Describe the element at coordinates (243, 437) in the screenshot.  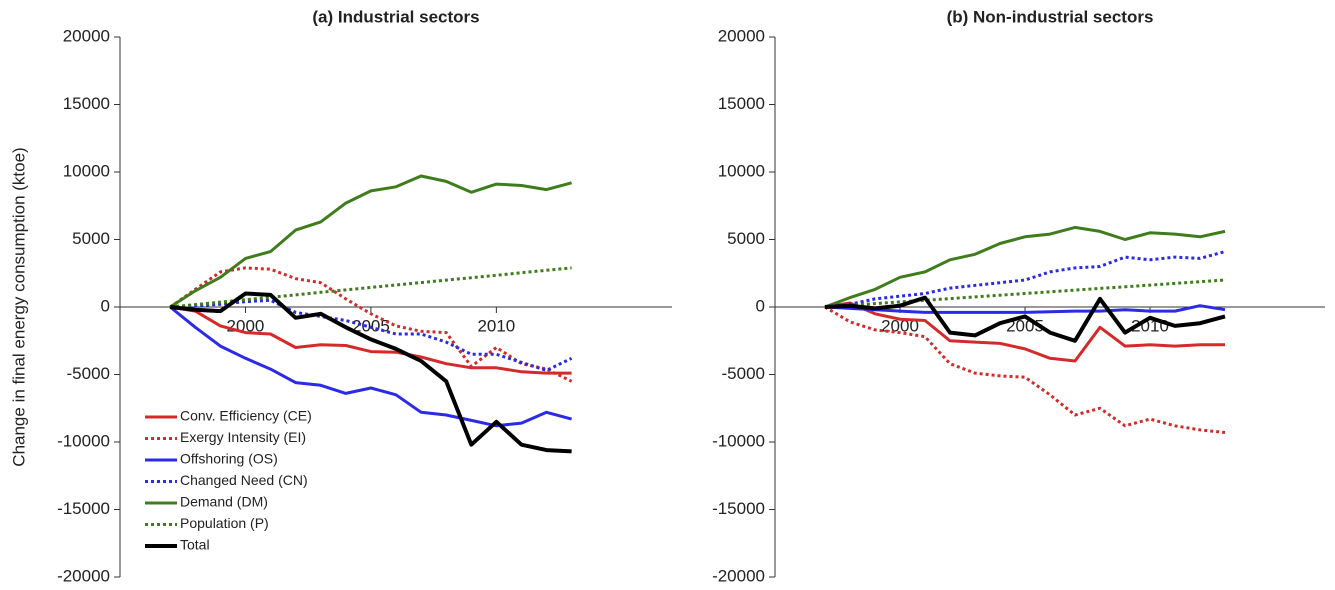
I see `legend-label: Exergy Intensity (EI)` at that location.